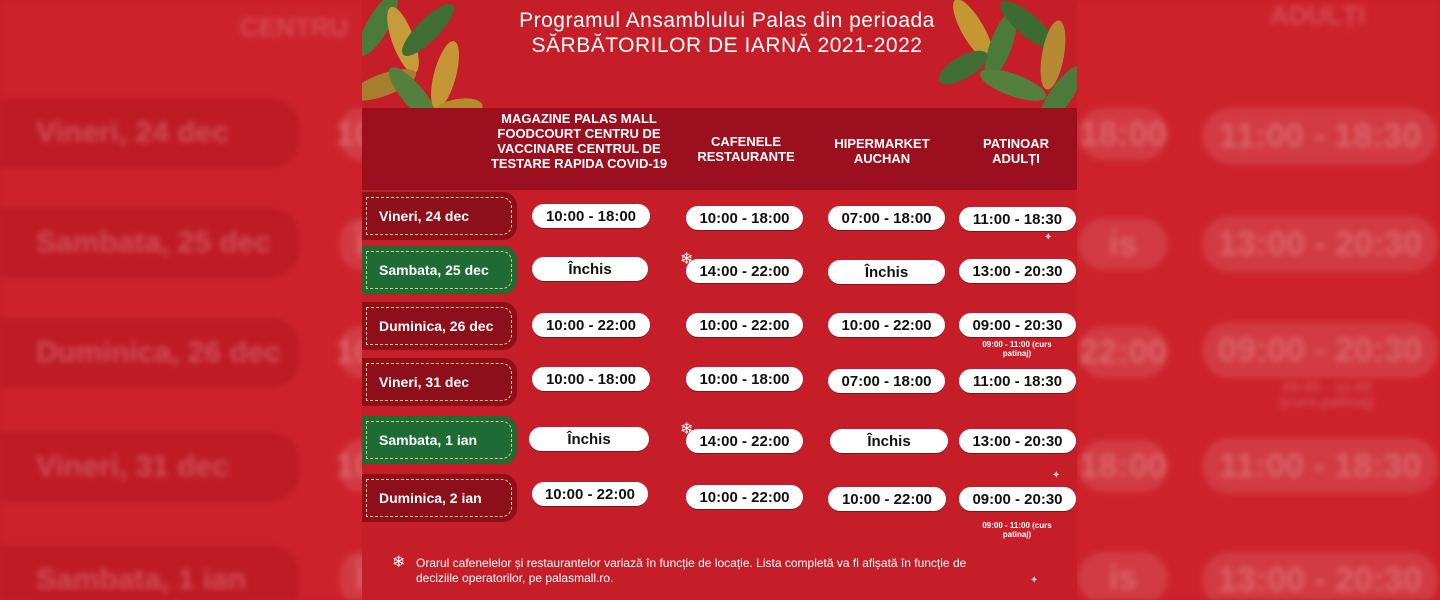  What do you see at coordinates (150, 243) in the screenshot?
I see `bg-day: Sambata, 25 dec` at bounding box center [150, 243].